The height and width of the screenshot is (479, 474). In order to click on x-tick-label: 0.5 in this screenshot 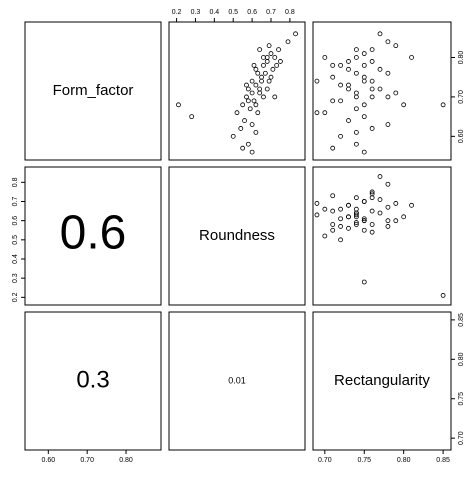, I will do `click(233, 12)`.